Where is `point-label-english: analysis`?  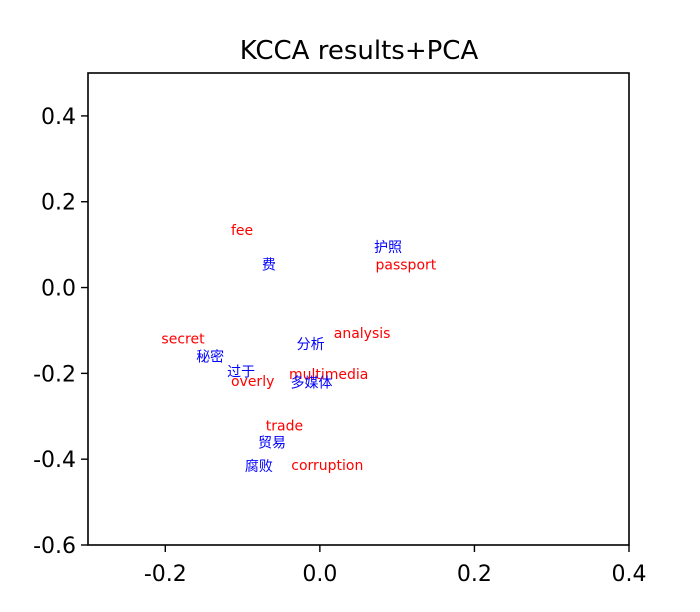
point-label-english: analysis is located at coordinates (362, 334).